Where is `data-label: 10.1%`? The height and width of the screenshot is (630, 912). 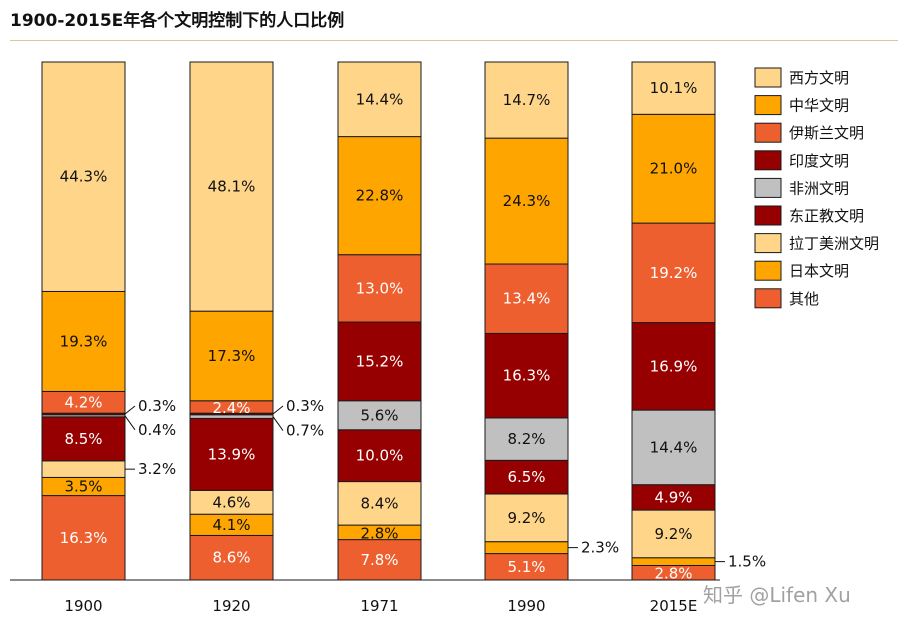
data-label: 10.1% is located at coordinates (674, 88).